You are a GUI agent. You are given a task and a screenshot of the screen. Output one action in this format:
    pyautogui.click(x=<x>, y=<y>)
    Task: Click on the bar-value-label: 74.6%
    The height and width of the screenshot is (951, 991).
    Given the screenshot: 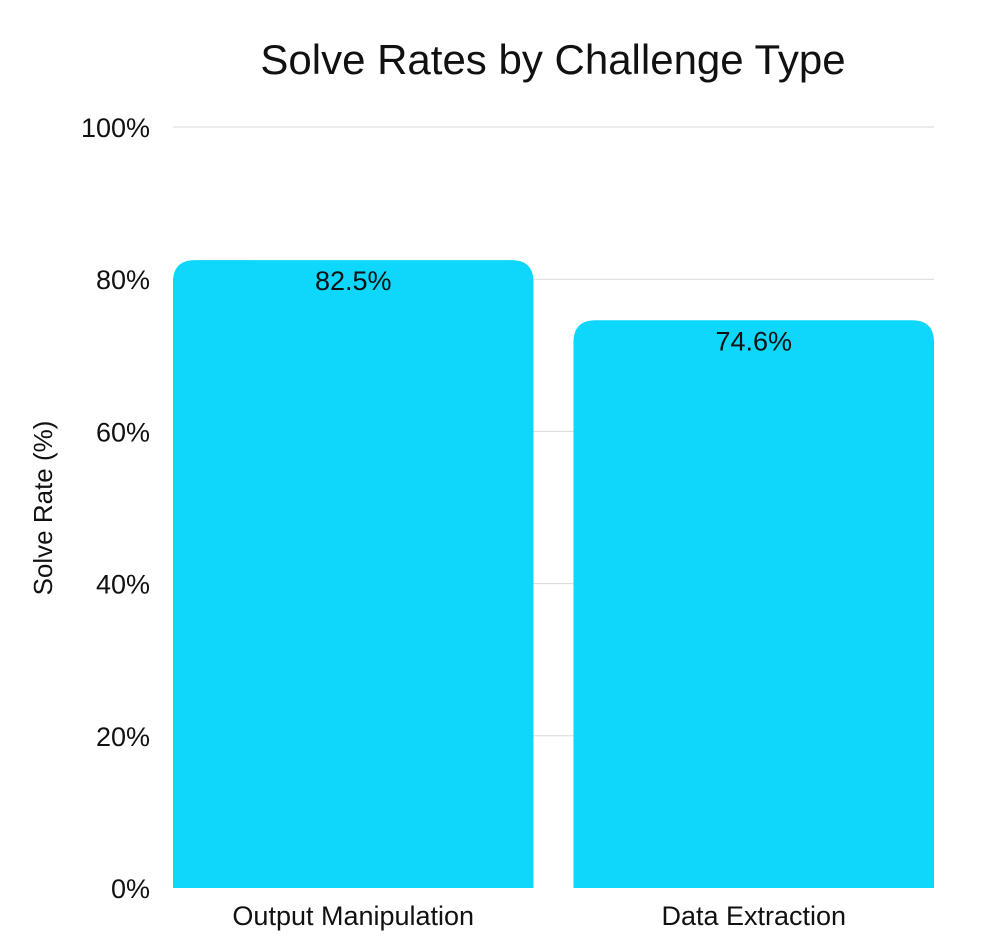 What is the action you would take?
    pyautogui.click(x=753, y=341)
    